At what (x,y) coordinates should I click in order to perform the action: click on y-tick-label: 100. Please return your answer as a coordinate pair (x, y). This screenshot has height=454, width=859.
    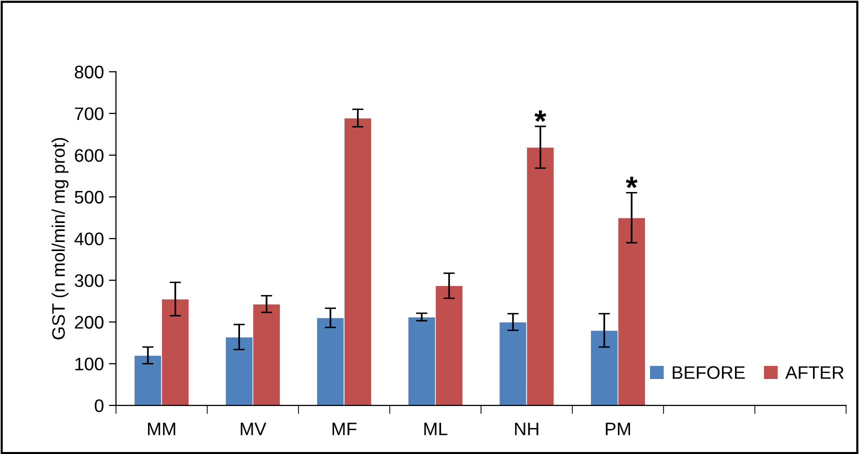
    Looking at the image, I should click on (89, 364).